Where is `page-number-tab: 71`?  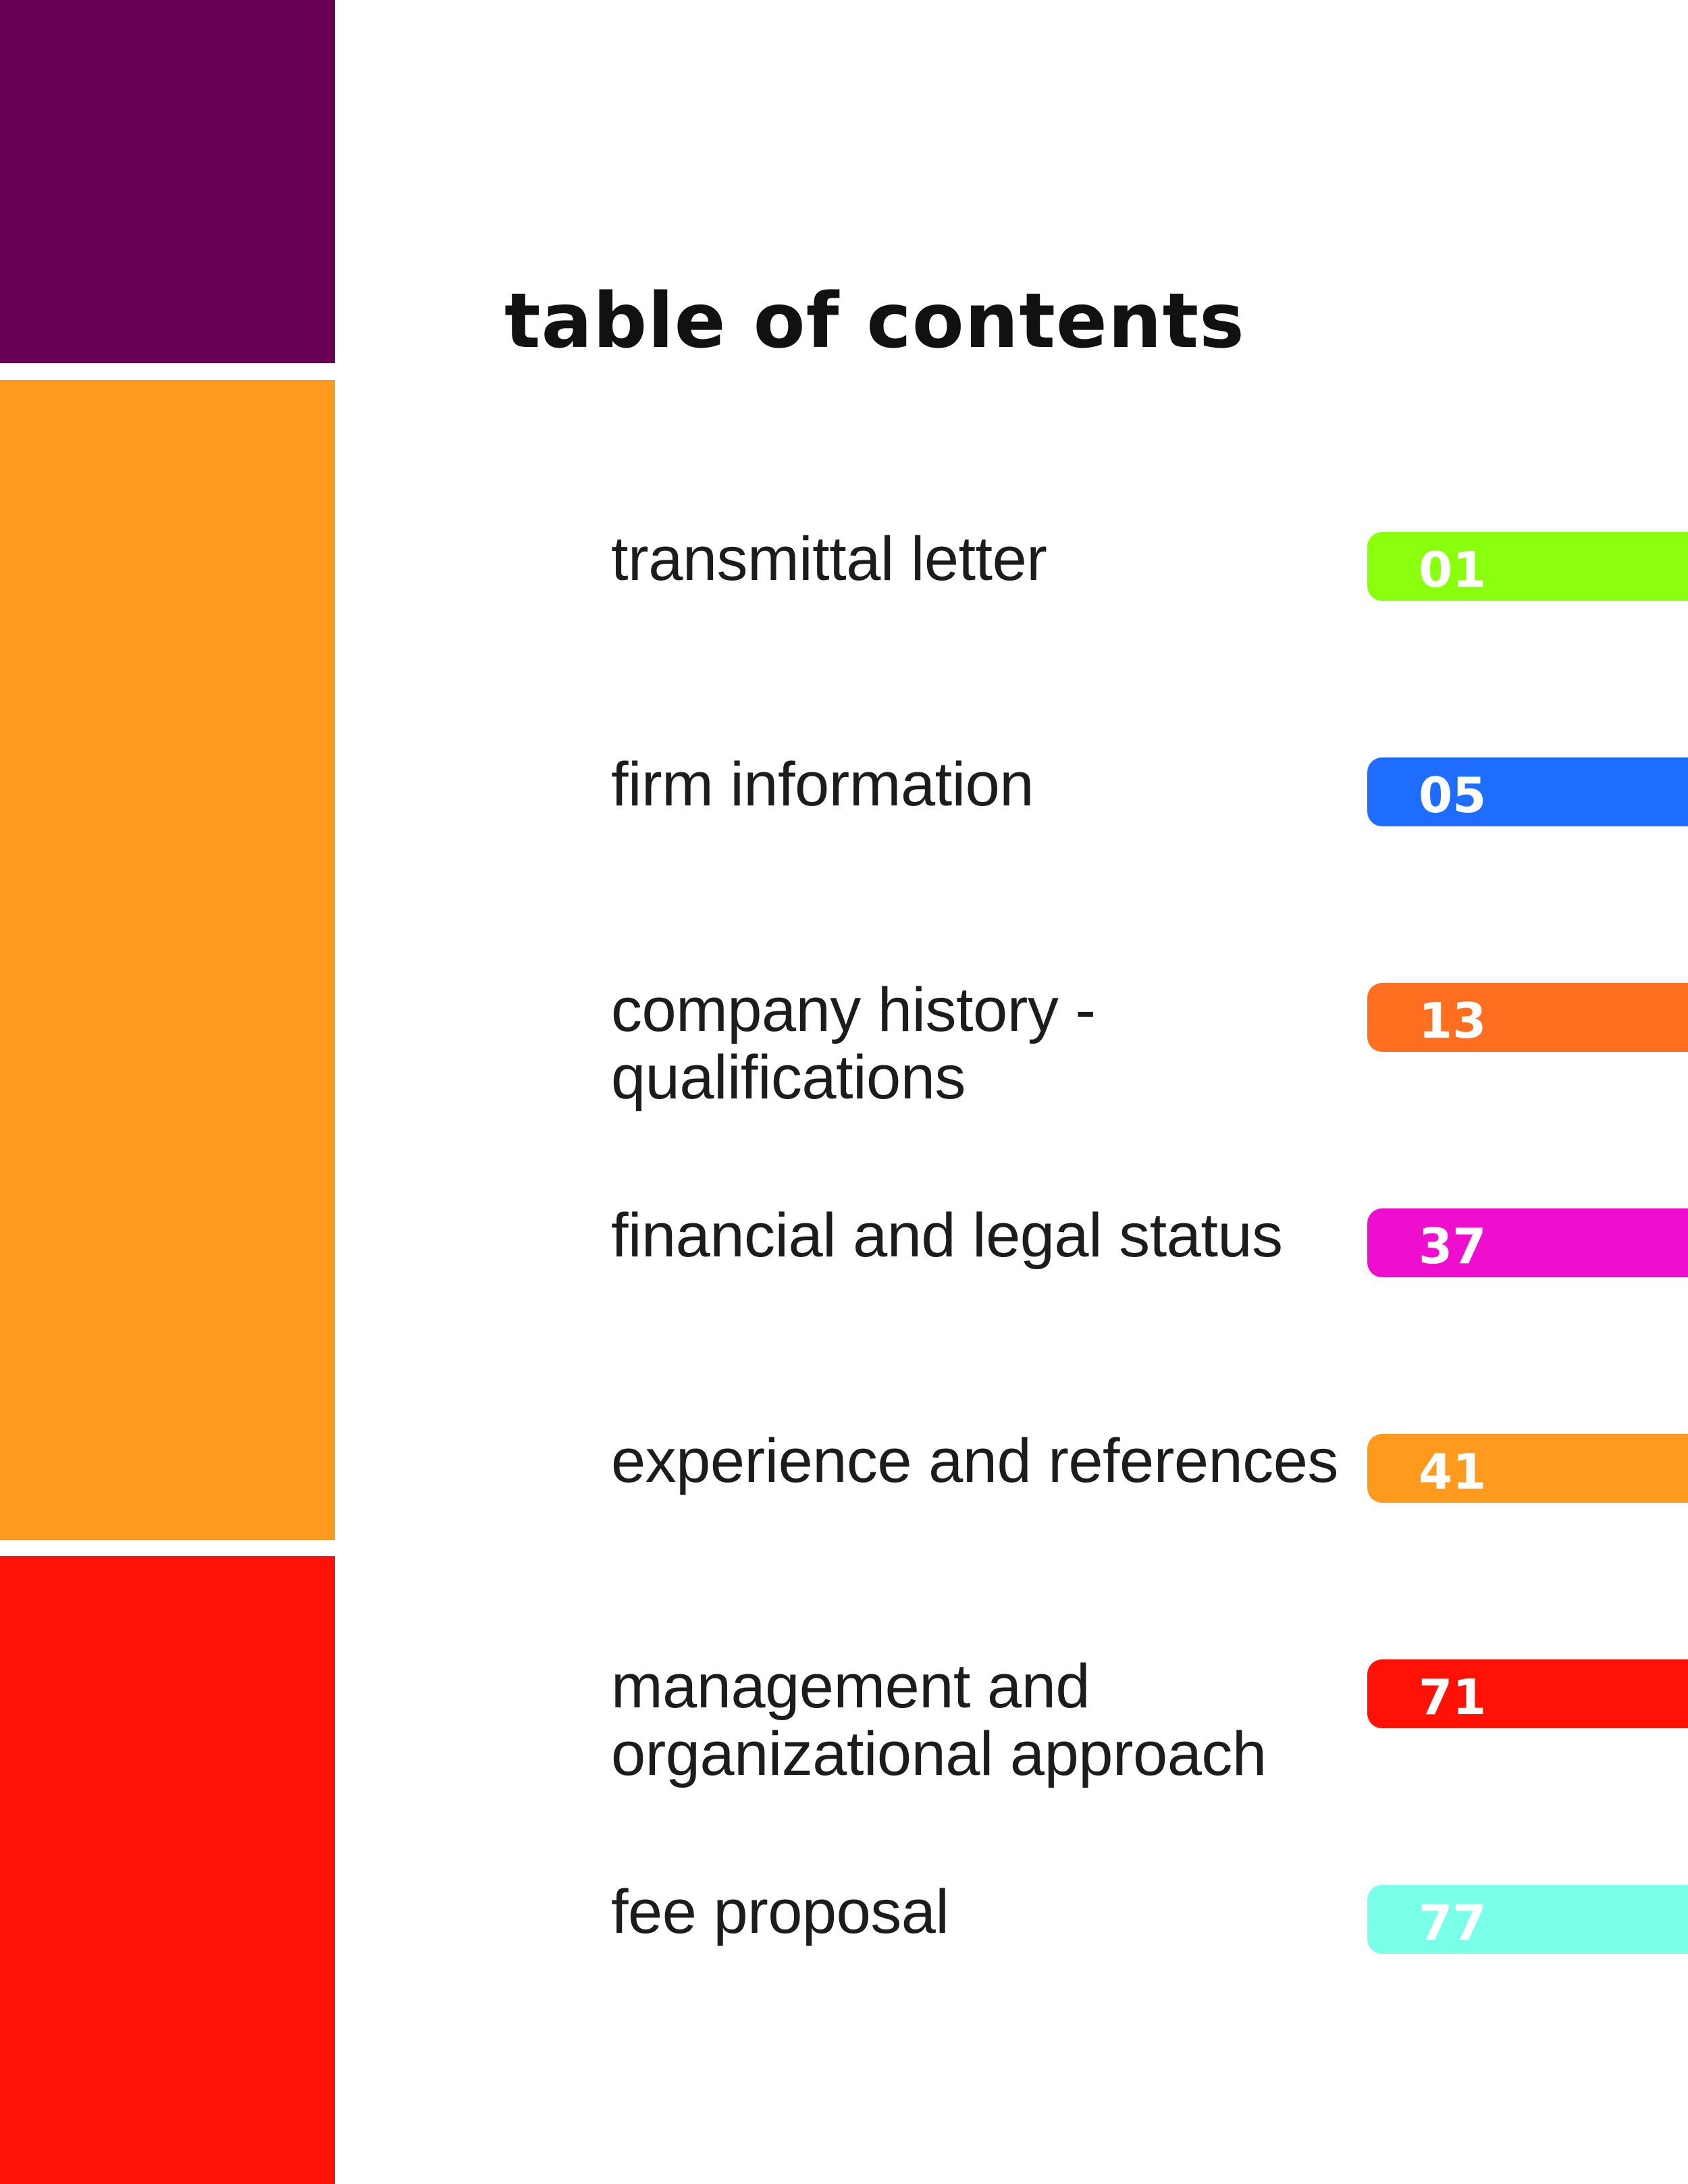 page-number-tab: 71 is located at coordinates (1528, 1693).